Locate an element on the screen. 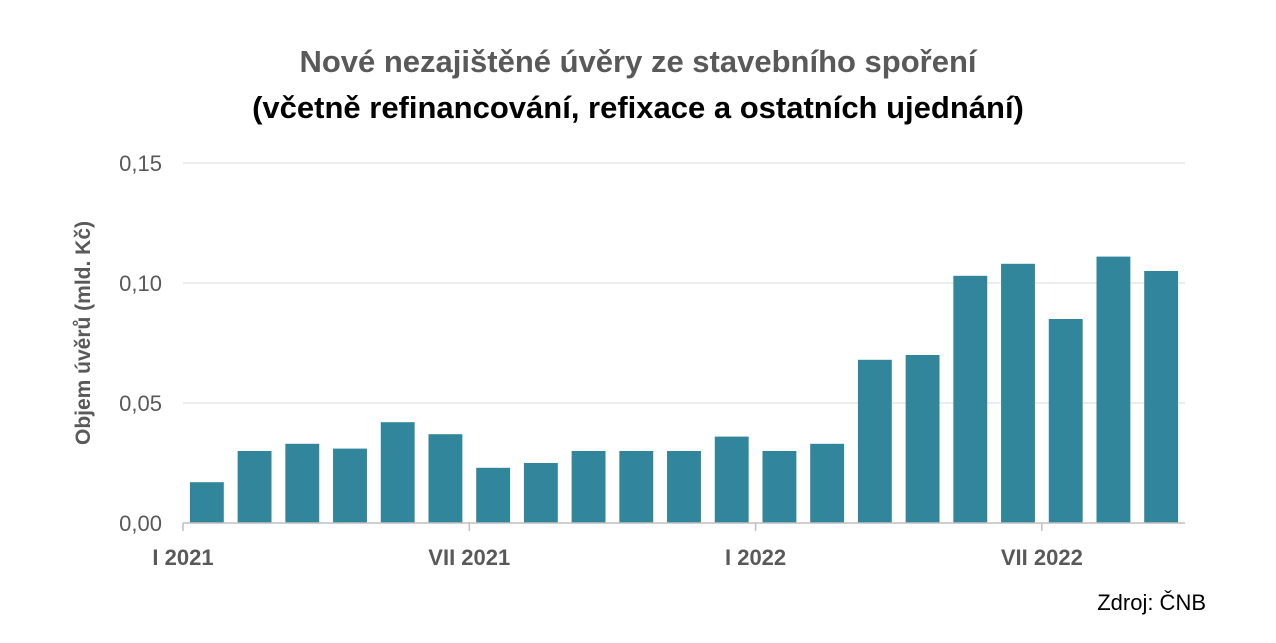  y-axis-ticks: 0,00 0,05 0,10 0,15 is located at coordinates (140, 343).